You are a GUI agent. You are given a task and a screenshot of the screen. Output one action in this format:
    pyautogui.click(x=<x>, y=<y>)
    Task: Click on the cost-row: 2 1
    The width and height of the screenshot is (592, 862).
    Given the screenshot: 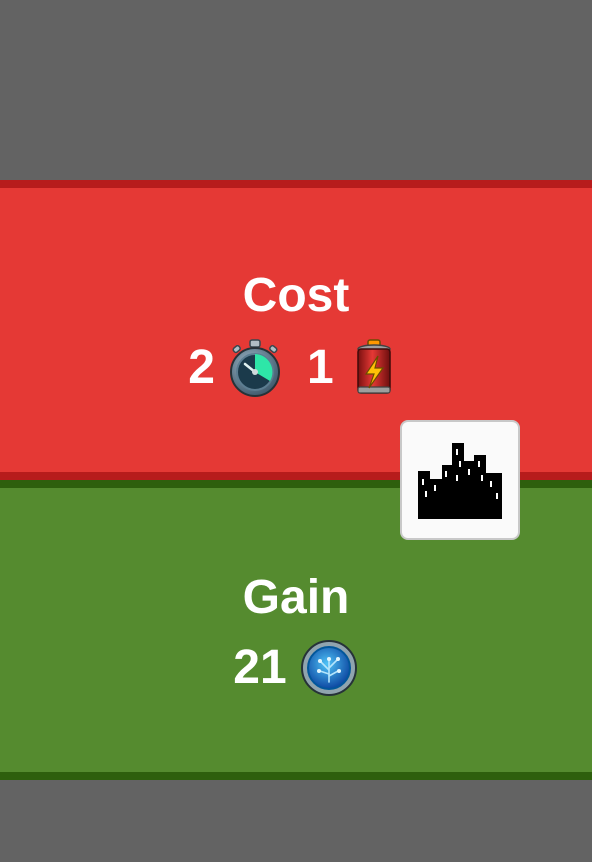 What is the action you would take?
    pyautogui.click(x=296, y=368)
    